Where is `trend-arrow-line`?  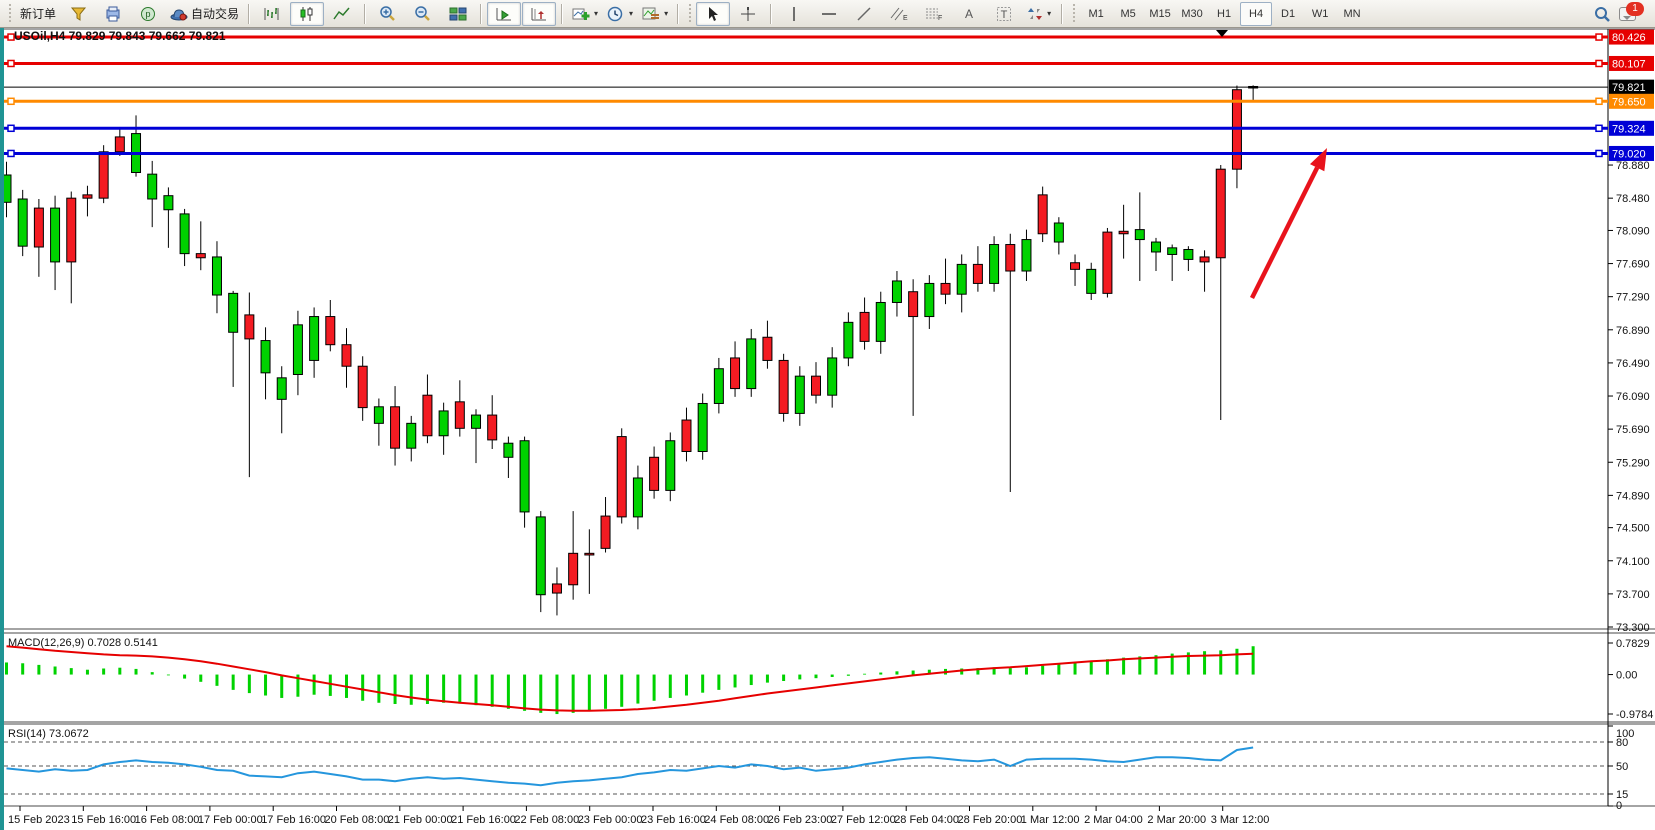
trend-arrow-line is located at coordinates (1284, 233).